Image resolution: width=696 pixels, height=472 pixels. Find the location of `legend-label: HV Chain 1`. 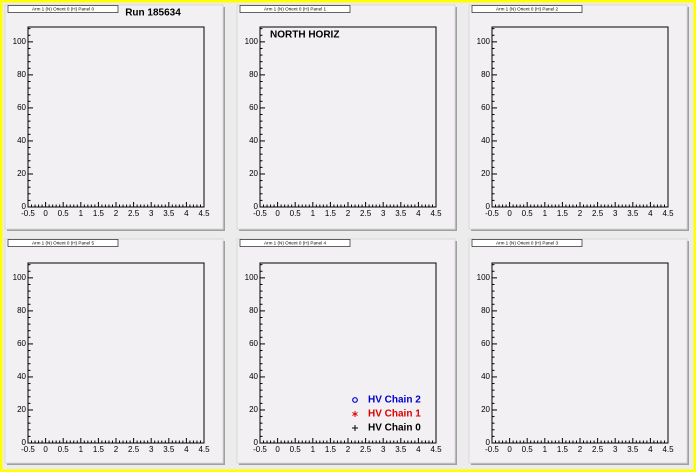

legend-label: HV Chain 1 is located at coordinates (394, 414).